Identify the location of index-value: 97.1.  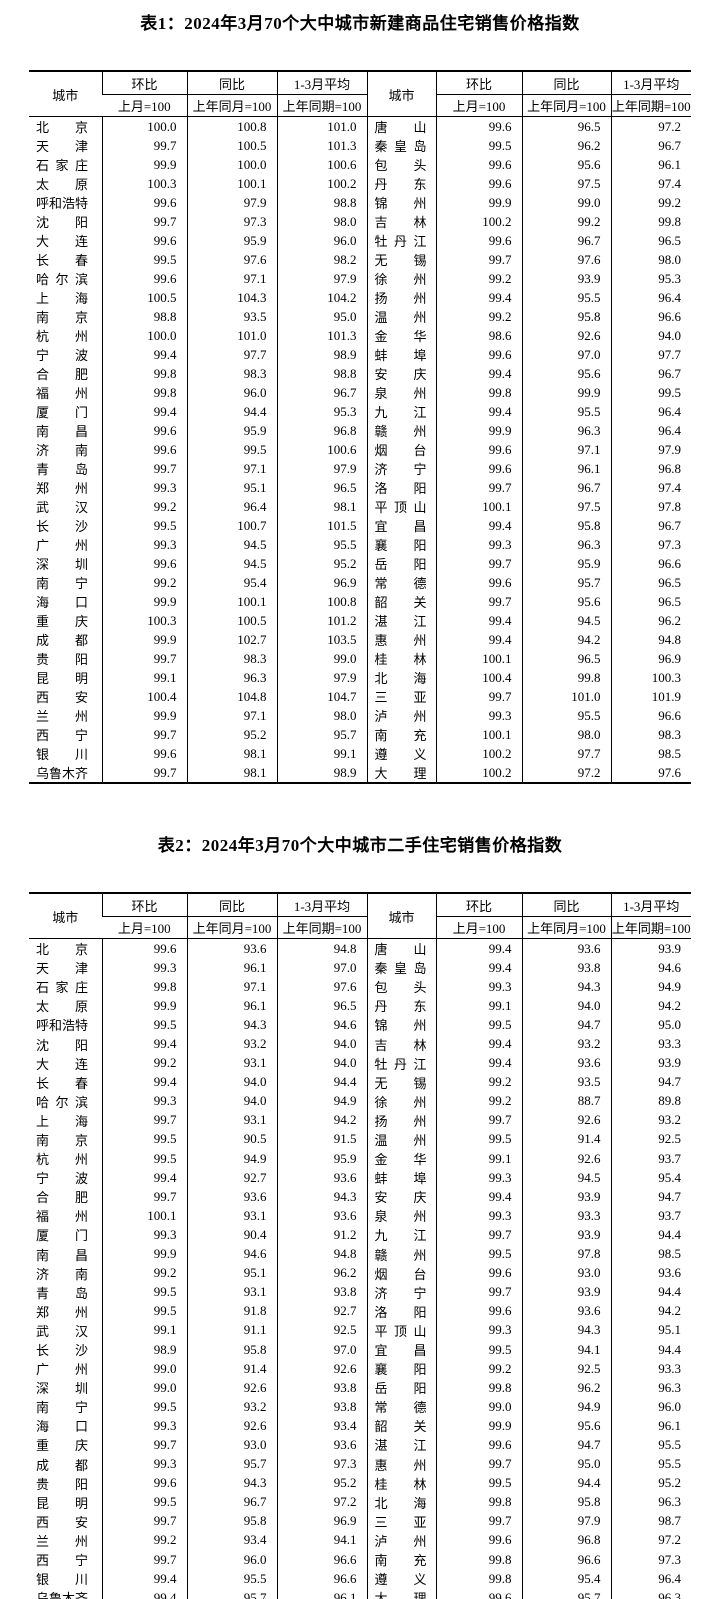
(566, 449).